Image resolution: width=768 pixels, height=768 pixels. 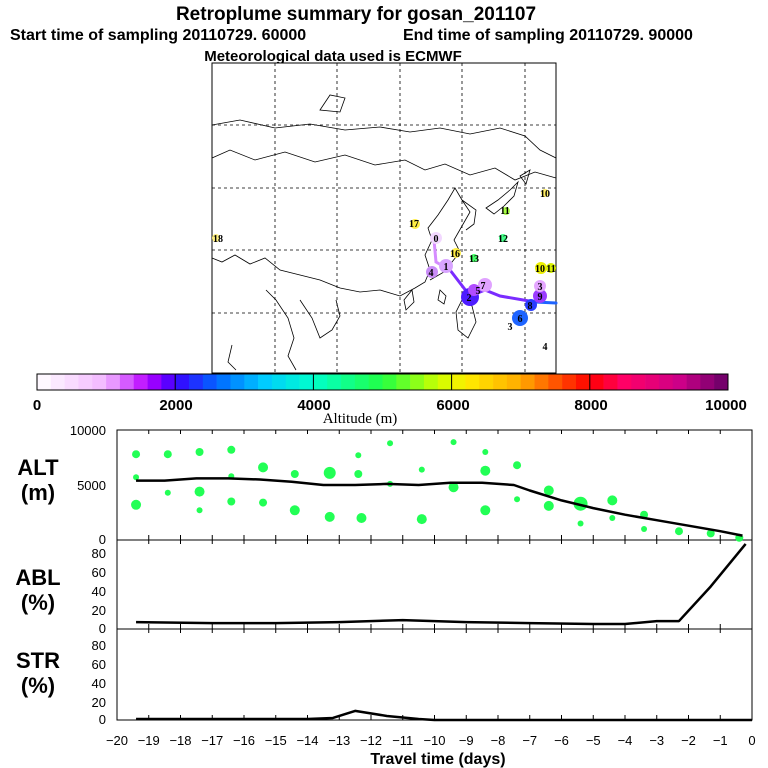 I want to click on x-tick-label: −15, so click(x=276, y=740).